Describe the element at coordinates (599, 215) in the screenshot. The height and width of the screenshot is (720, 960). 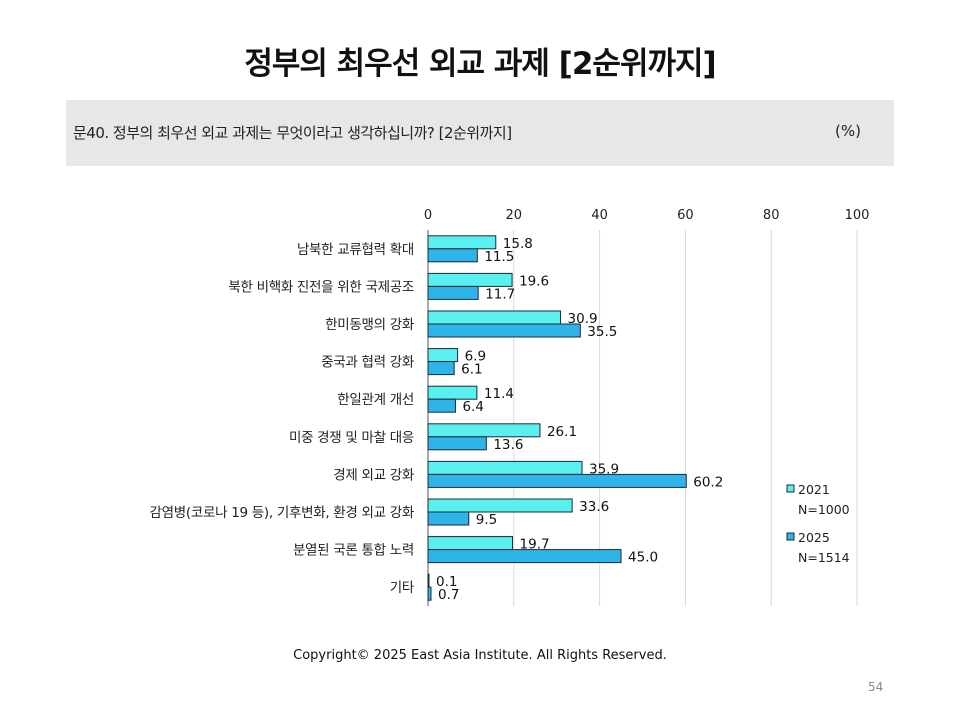
I see `x-tick-label: 40` at that location.